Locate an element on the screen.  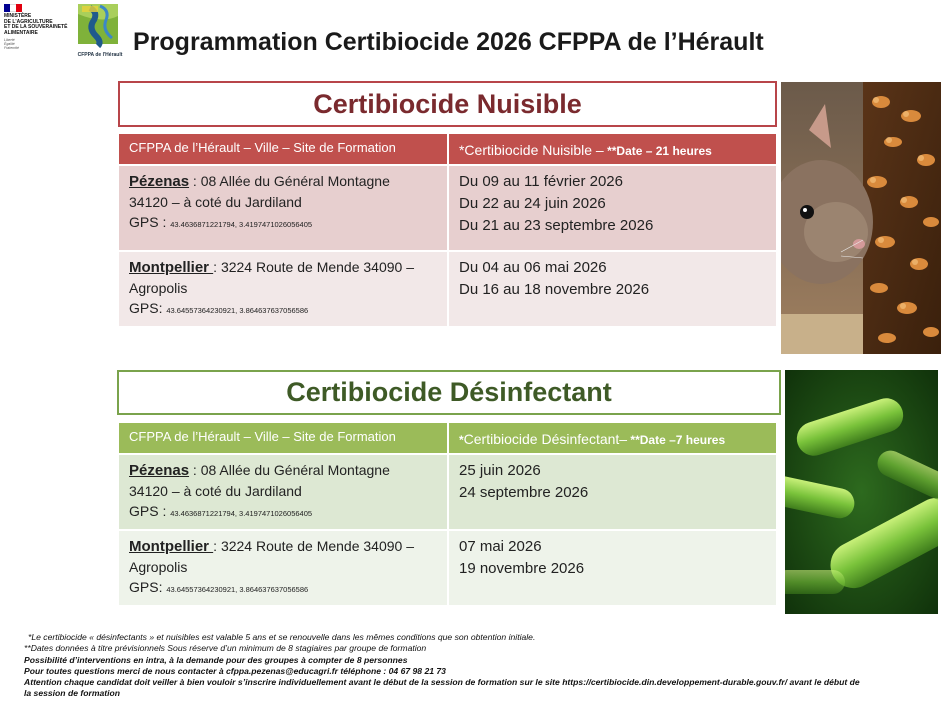
cfppa-logo: CFPPA de l'Hérault is located at coordinates (100, 32).